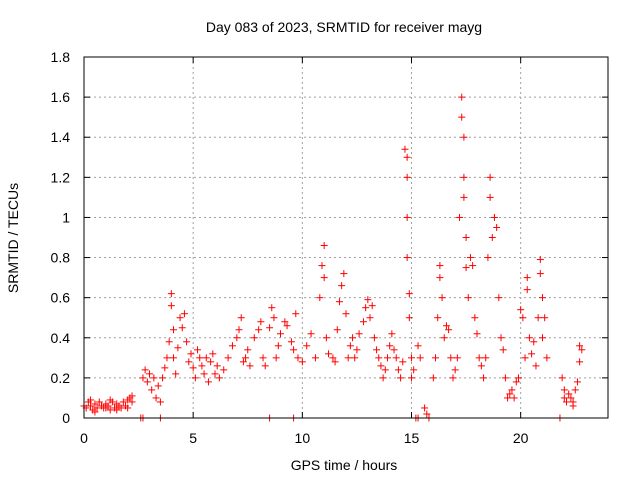 The width and height of the screenshot is (640, 480). Describe the element at coordinates (344, 465) in the screenshot. I see `x-axis-label: GPS time / hours` at that location.